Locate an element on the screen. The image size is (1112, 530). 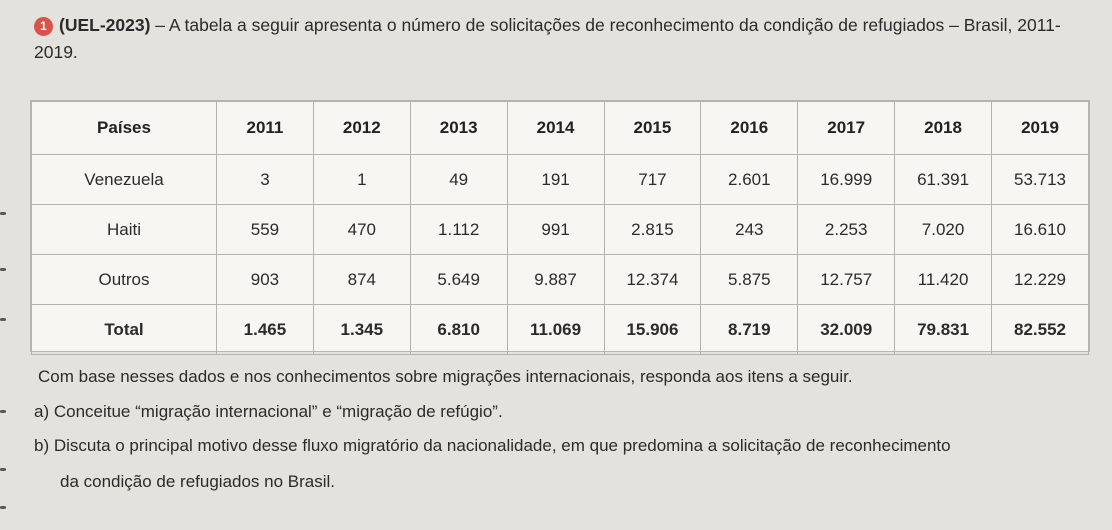
country-cell: Outros is located at coordinates (124, 279).